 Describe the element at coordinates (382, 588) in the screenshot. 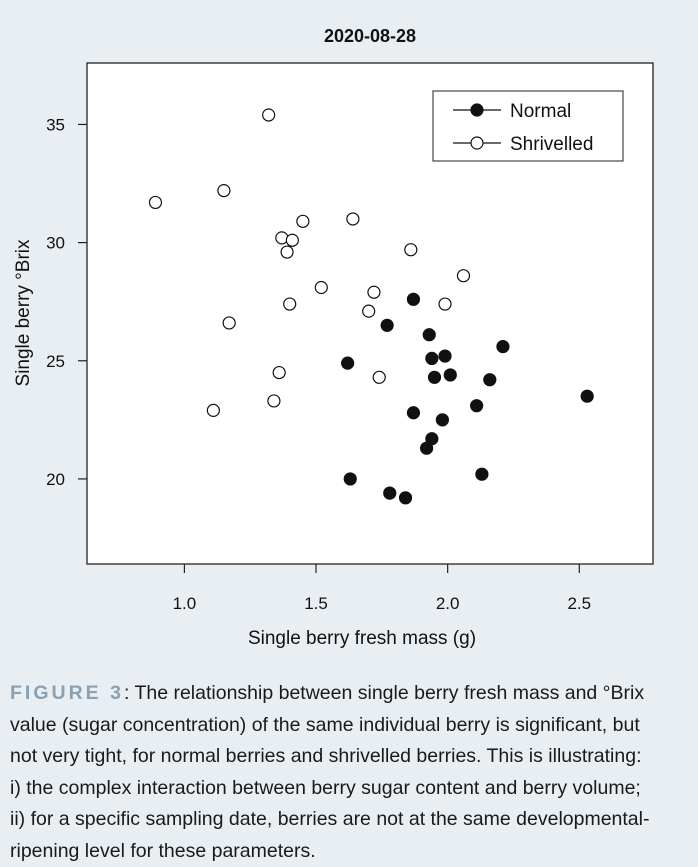

I see `x-axis: 1.0 1.5 2.0 2.5` at that location.